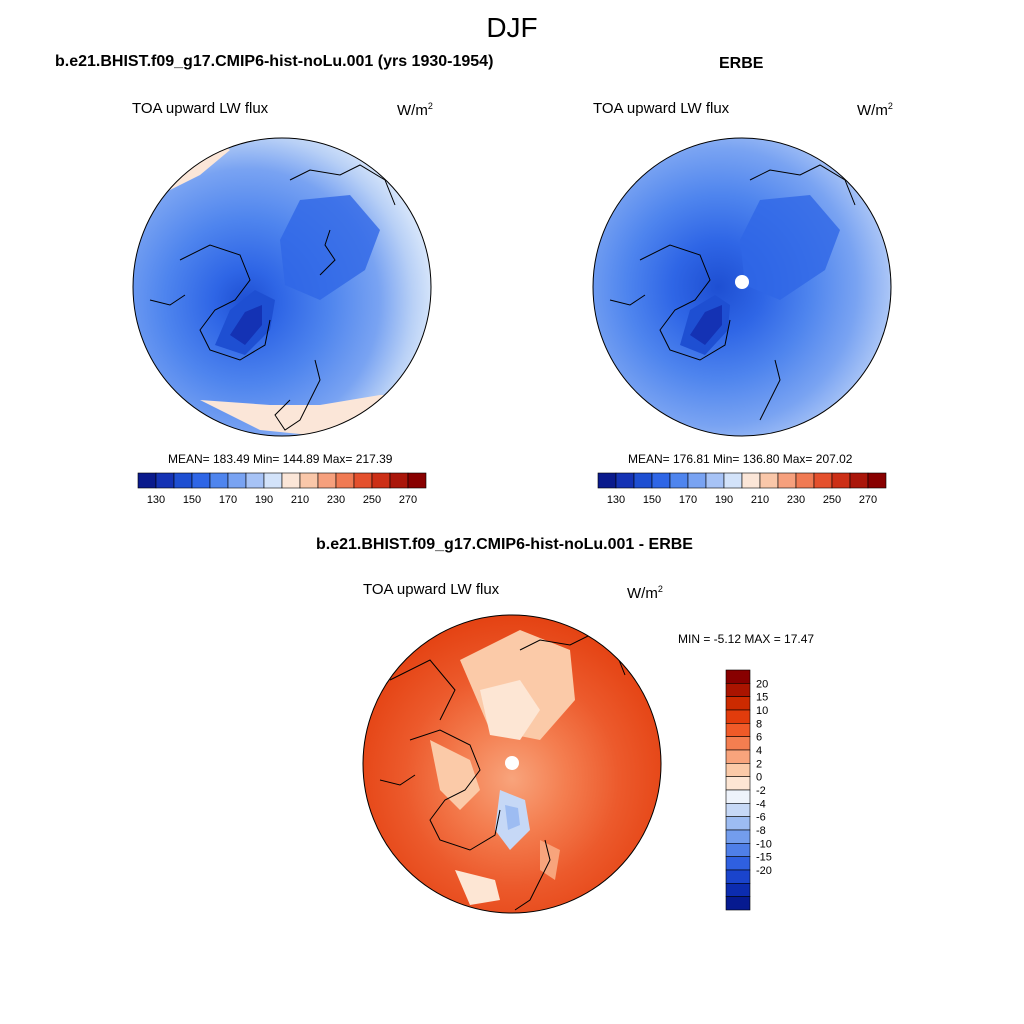 This screenshot has width=1024, height=1024. What do you see at coordinates (200, 108) in the screenshot?
I see `variable-label-model: TOA upward LW flux` at bounding box center [200, 108].